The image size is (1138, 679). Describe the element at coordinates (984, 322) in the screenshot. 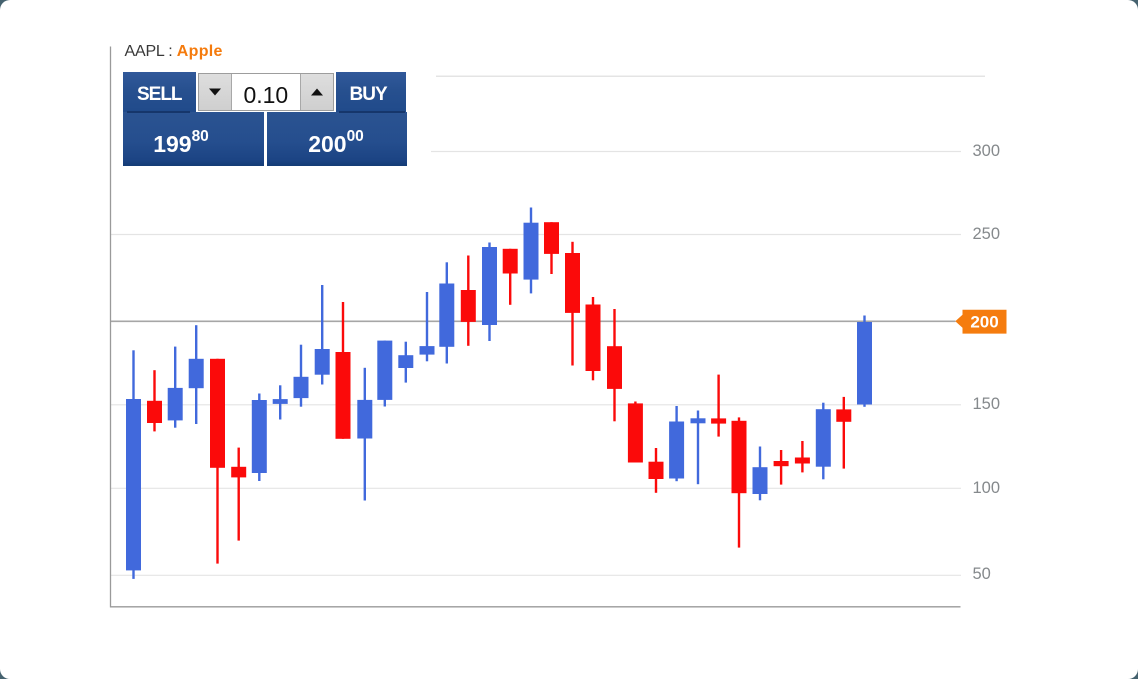

I see `svg-text: 200` at that location.